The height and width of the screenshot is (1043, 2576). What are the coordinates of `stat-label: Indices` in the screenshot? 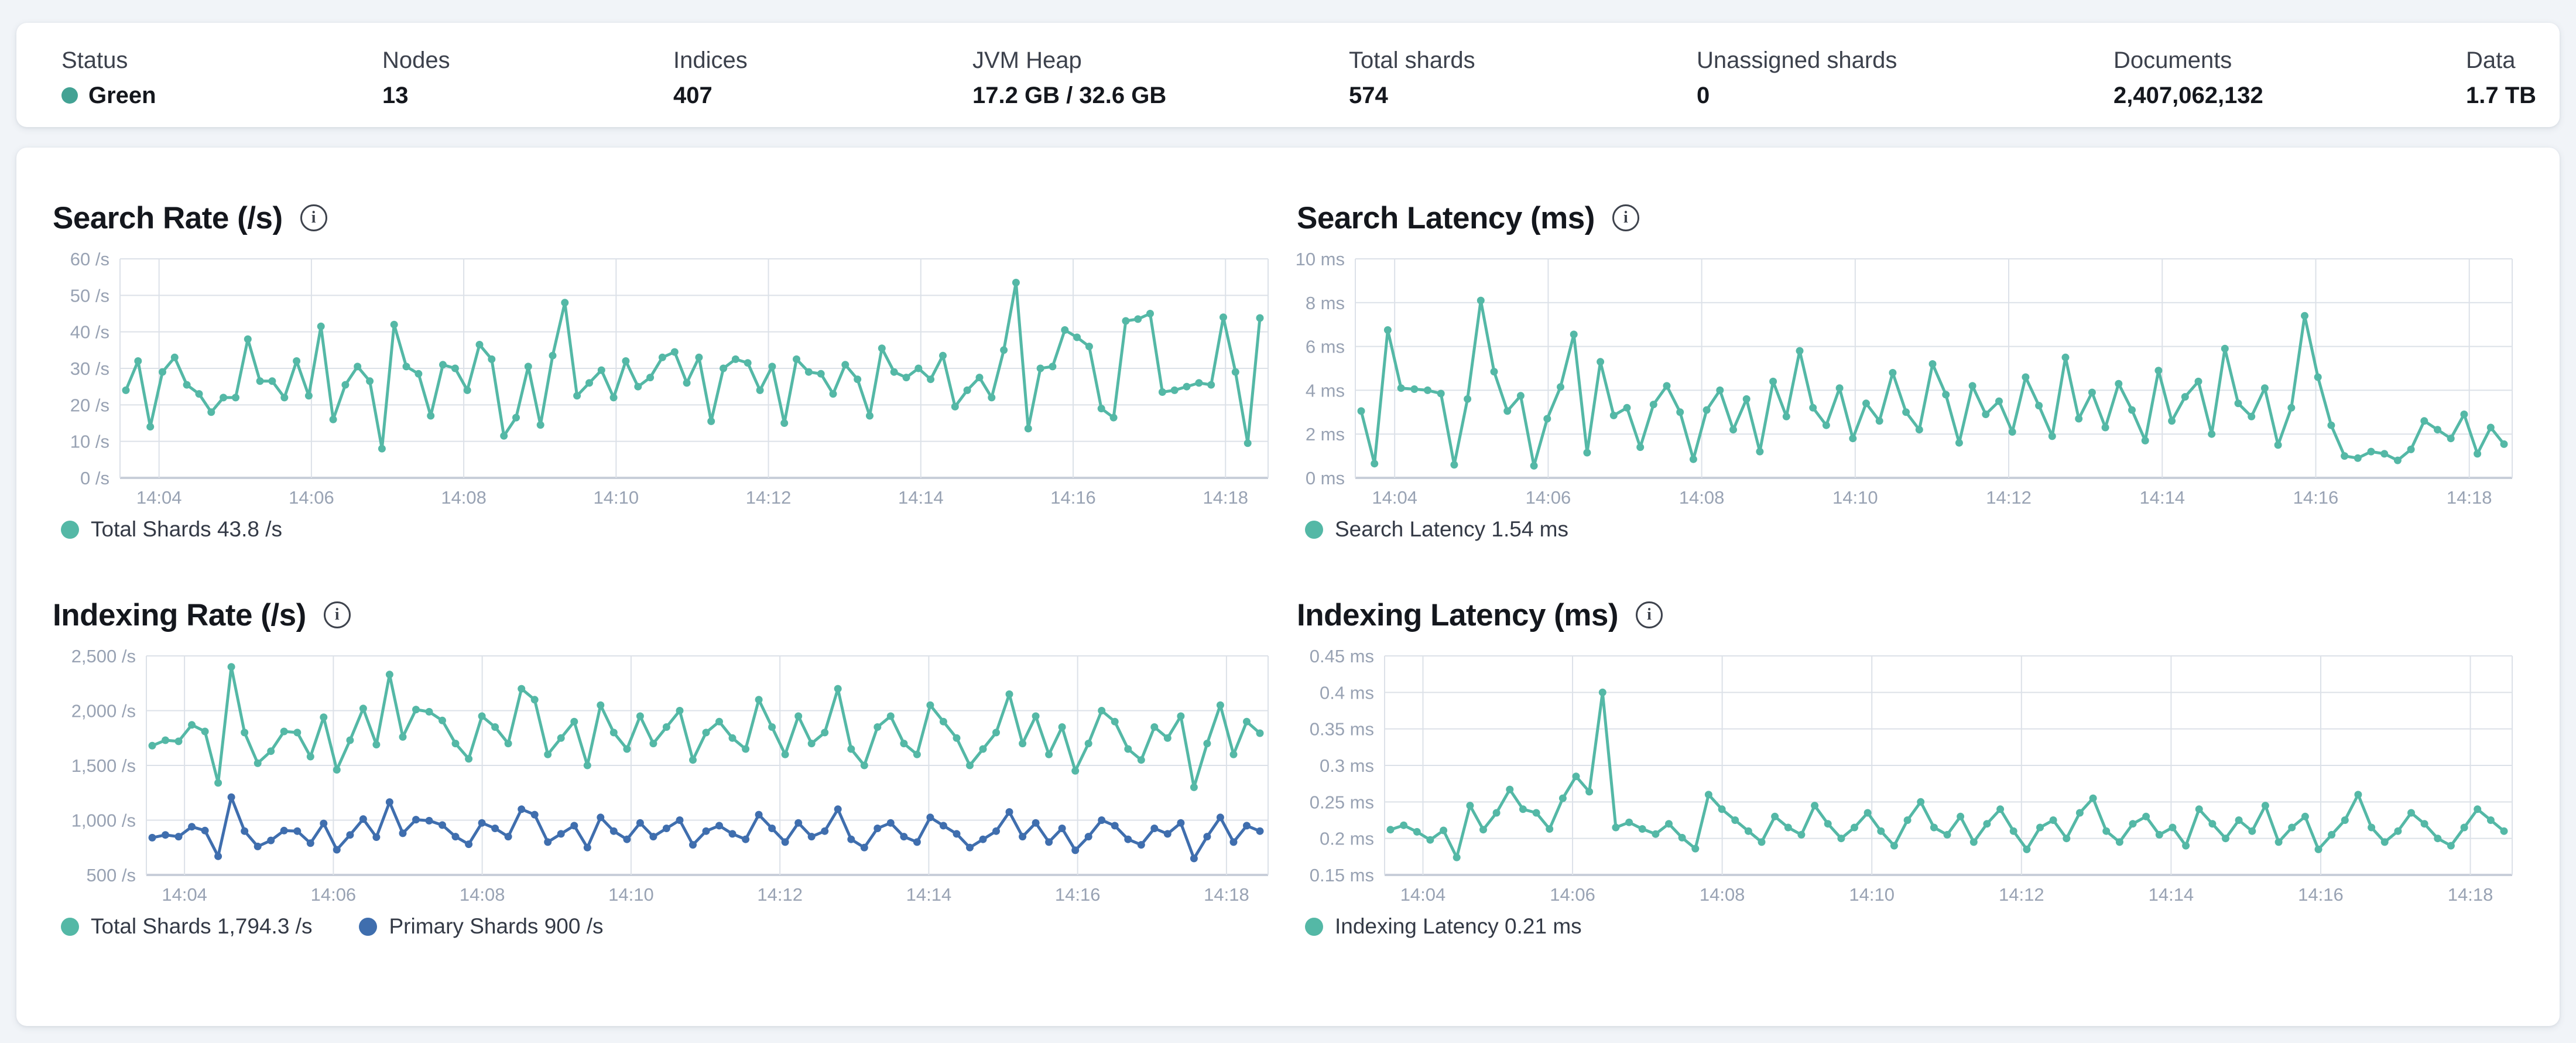 It's located at (711, 60).